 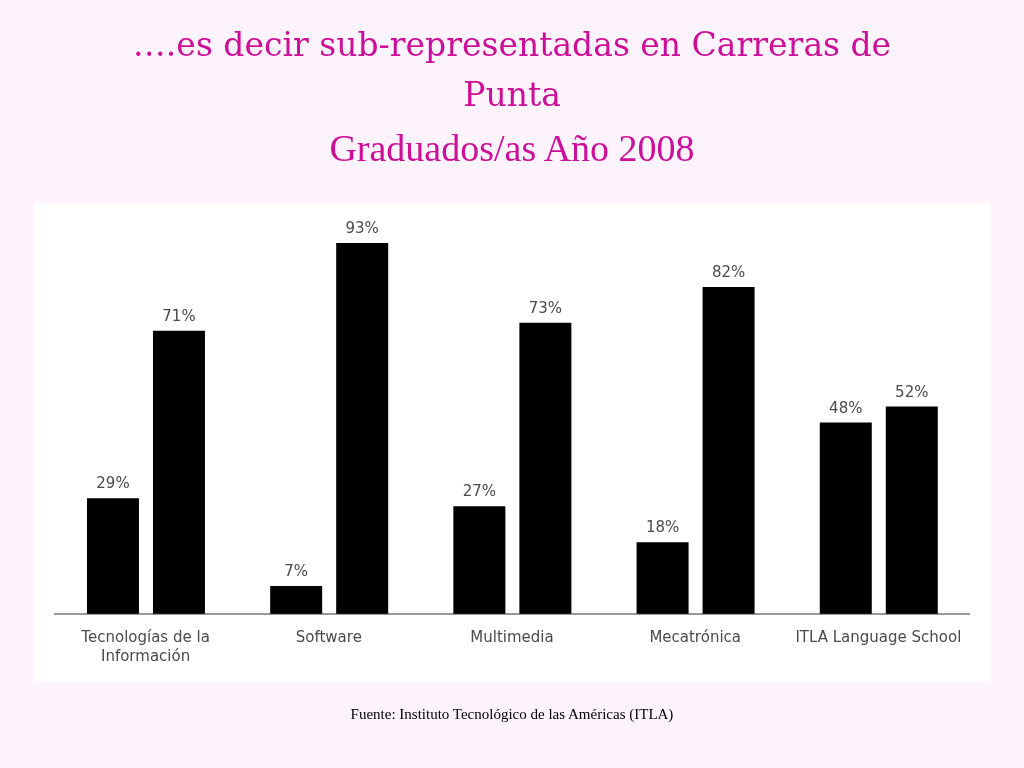 I want to click on data-label: 27%, so click(x=479, y=491).